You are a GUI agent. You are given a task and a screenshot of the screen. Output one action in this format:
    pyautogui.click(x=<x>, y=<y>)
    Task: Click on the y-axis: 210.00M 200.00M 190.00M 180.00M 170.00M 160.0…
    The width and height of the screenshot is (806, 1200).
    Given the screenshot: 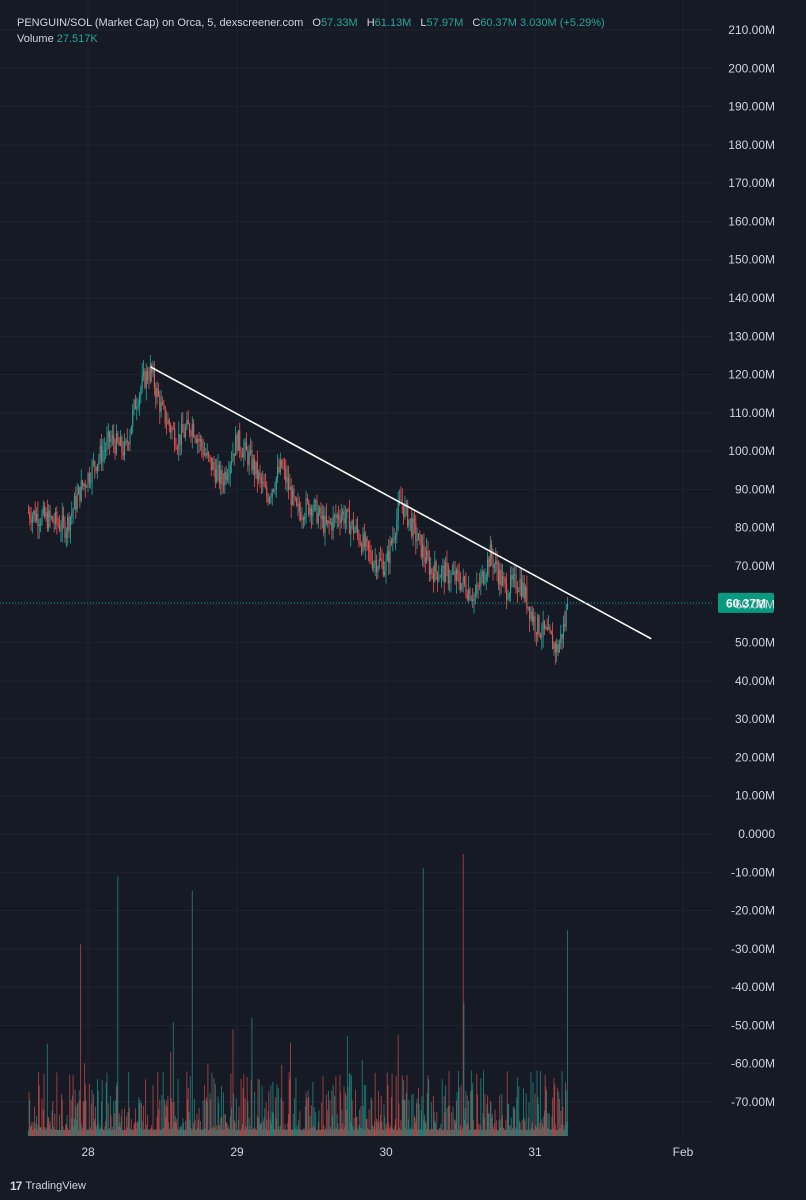 What is the action you would take?
    pyautogui.click(x=751, y=566)
    